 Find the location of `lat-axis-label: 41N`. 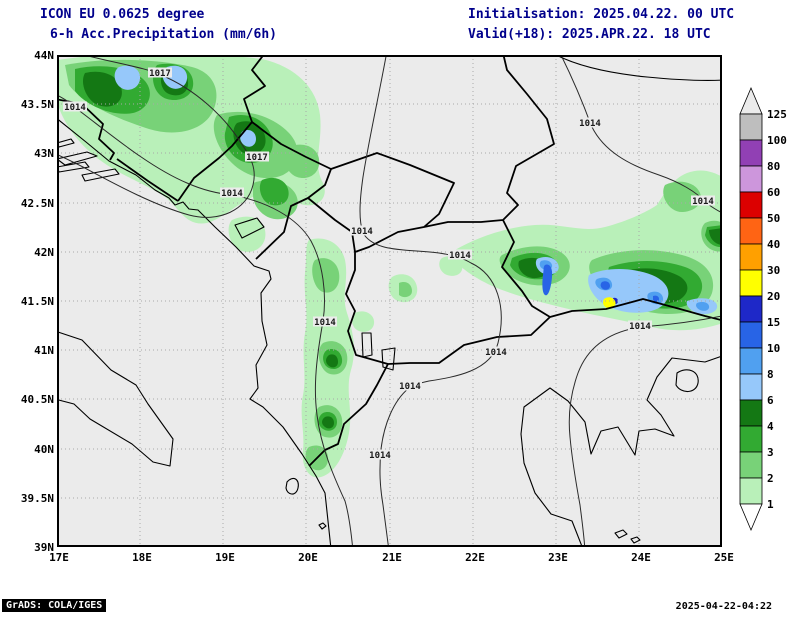

lat-axis-label: 41N is located at coordinates (44, 350).